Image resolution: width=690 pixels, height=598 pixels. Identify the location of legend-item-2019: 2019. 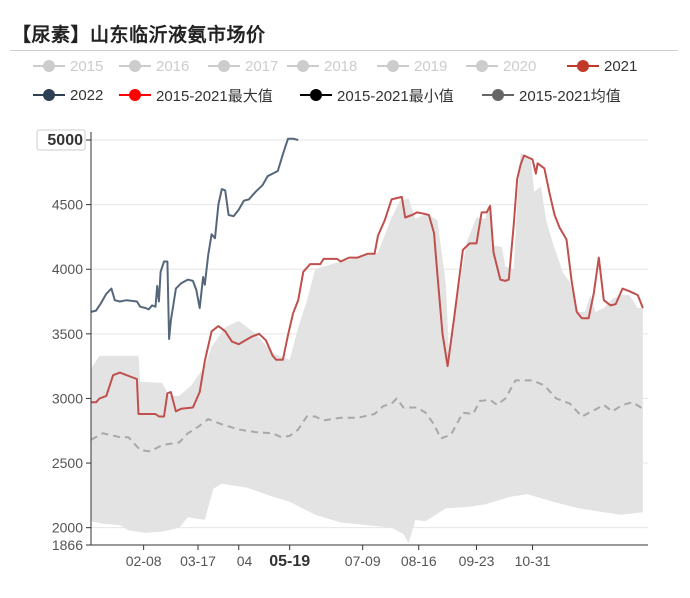
(411, 66).